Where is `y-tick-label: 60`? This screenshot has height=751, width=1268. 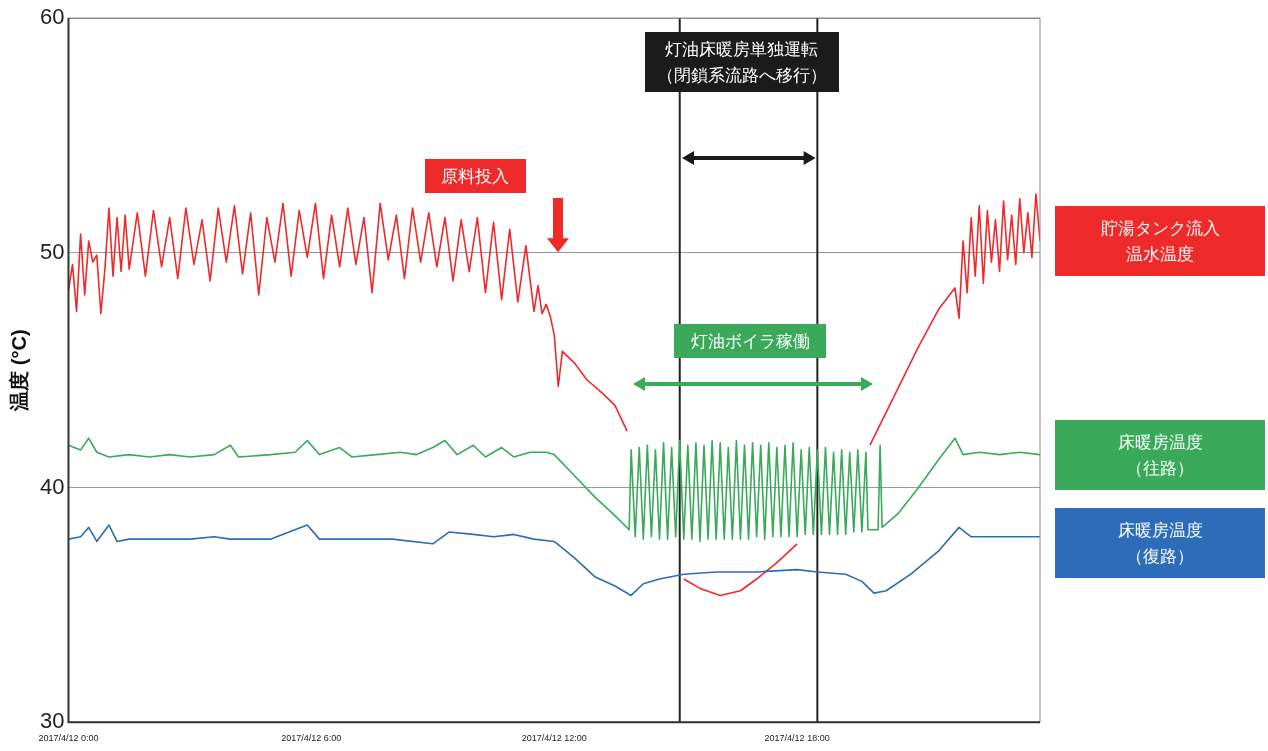
y-tick-label: 60 is located at coordinates (52, 17).